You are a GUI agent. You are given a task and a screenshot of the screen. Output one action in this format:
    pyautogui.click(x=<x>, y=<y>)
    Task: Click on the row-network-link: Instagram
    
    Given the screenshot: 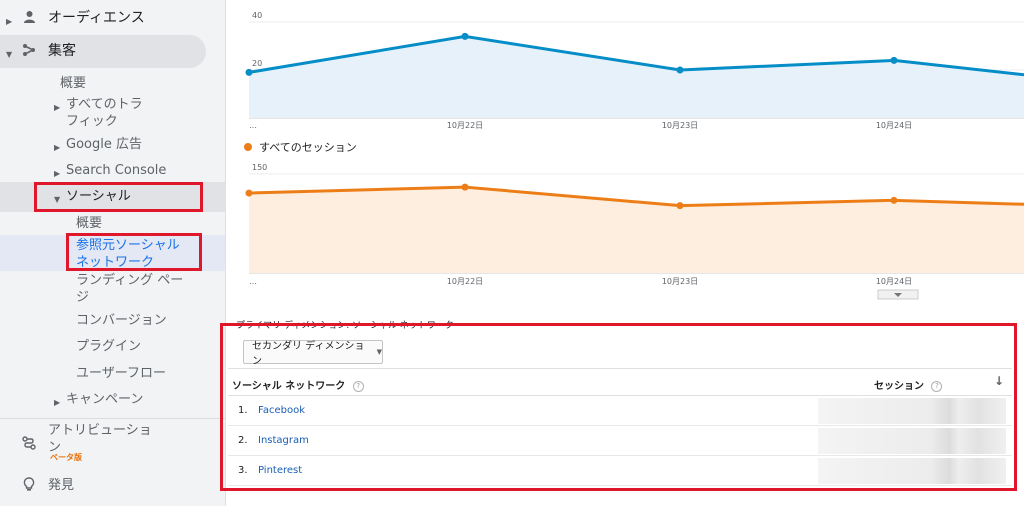 What is the action you would take?
    pyautogui.click(x=283, y=440)
    